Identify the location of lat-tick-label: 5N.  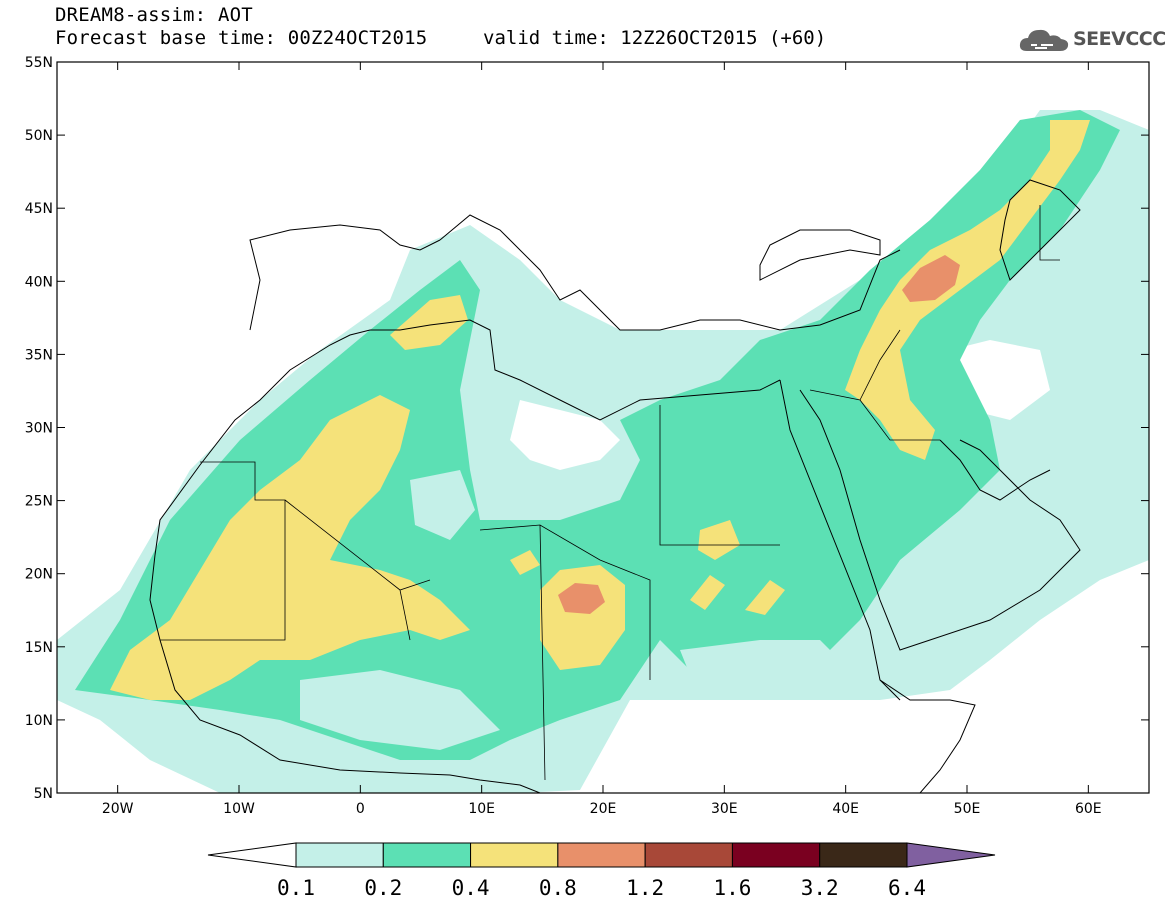
(43, 794).